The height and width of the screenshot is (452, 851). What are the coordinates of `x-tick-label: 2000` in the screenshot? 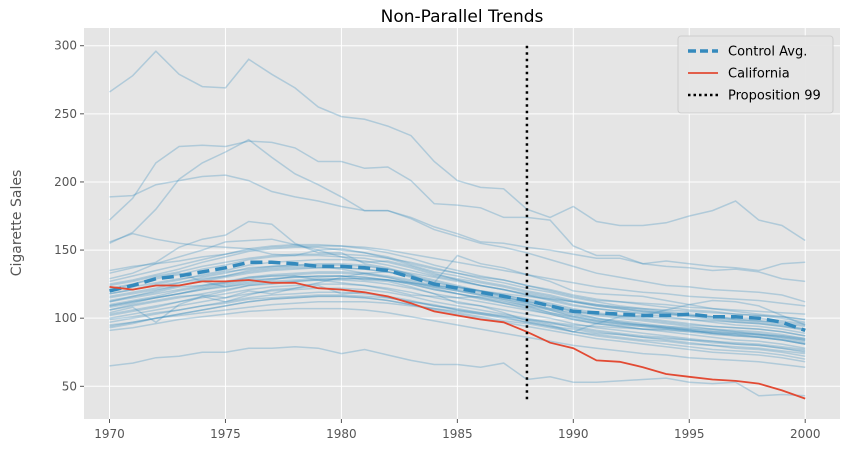 It's located at (805, 434).